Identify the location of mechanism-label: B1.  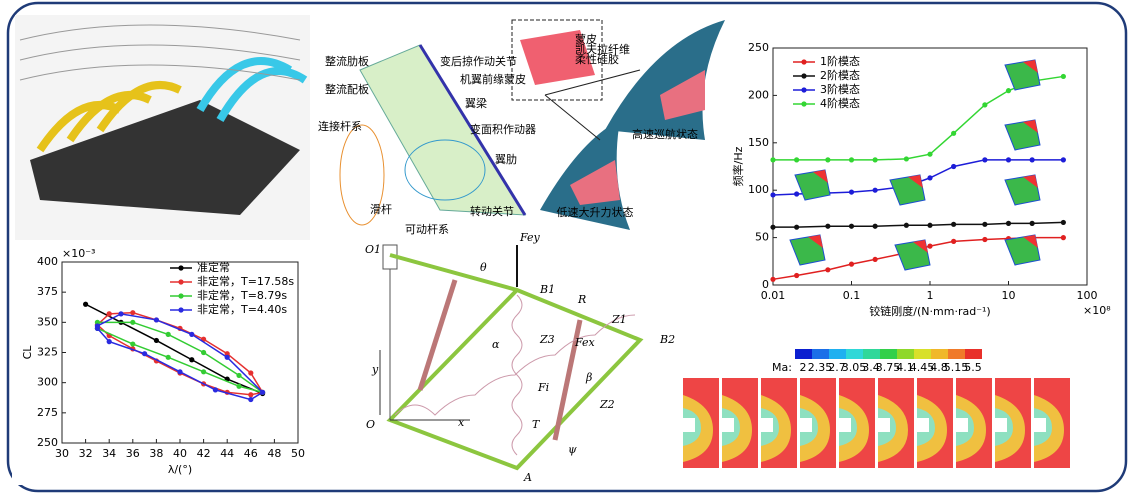
(547, 289).